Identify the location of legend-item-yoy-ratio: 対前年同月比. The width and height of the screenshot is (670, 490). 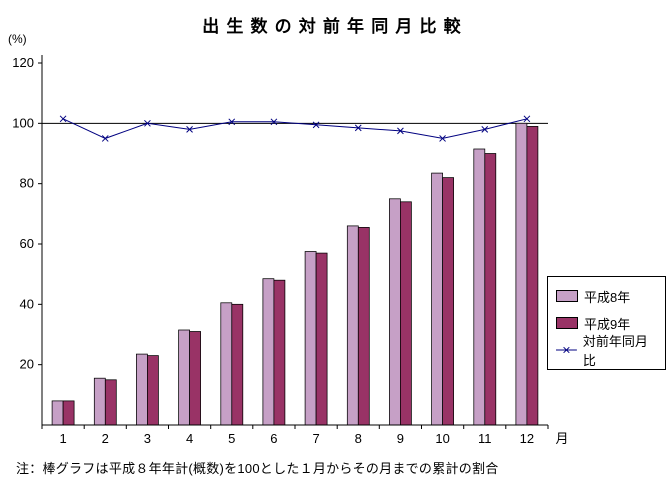
(606, 351).